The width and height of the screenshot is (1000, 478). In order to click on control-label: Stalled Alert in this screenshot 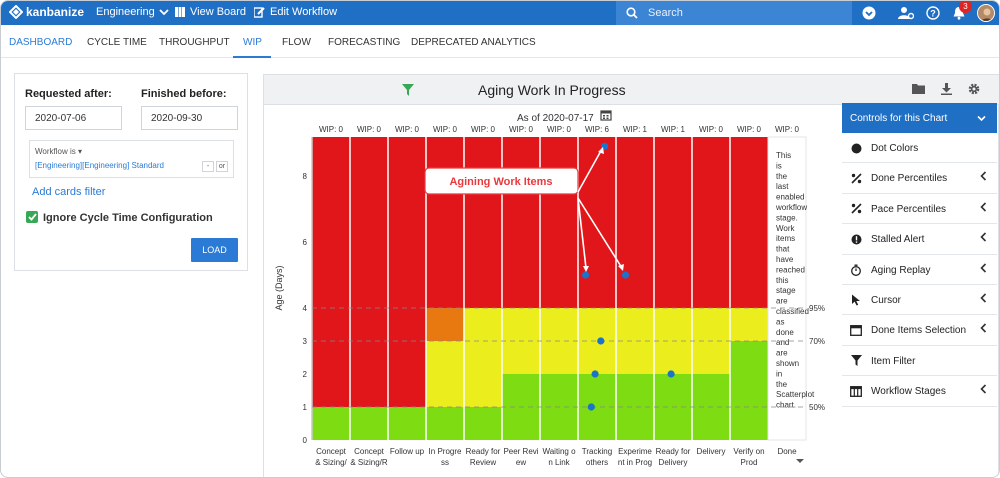, I will do `click(898, 240)`.